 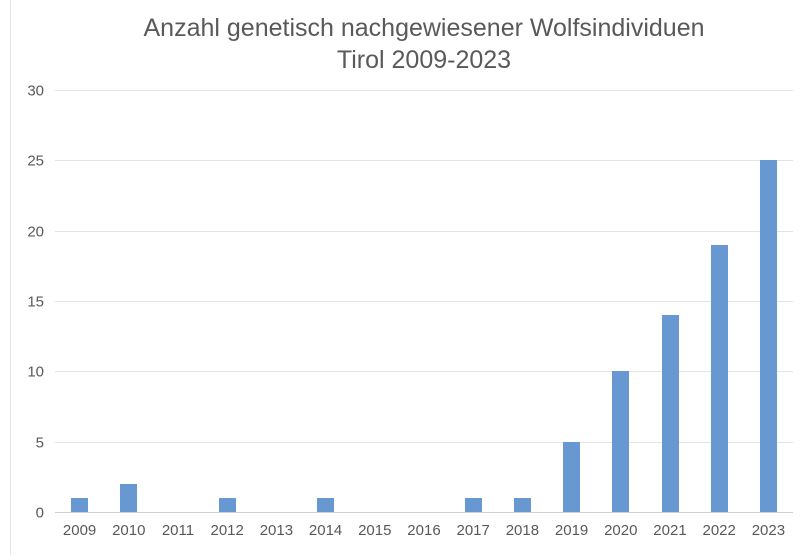 What do you see at coordinates (227, 504) in the screenshot?
I see `bar-2012` at bounding box center [227, 504].